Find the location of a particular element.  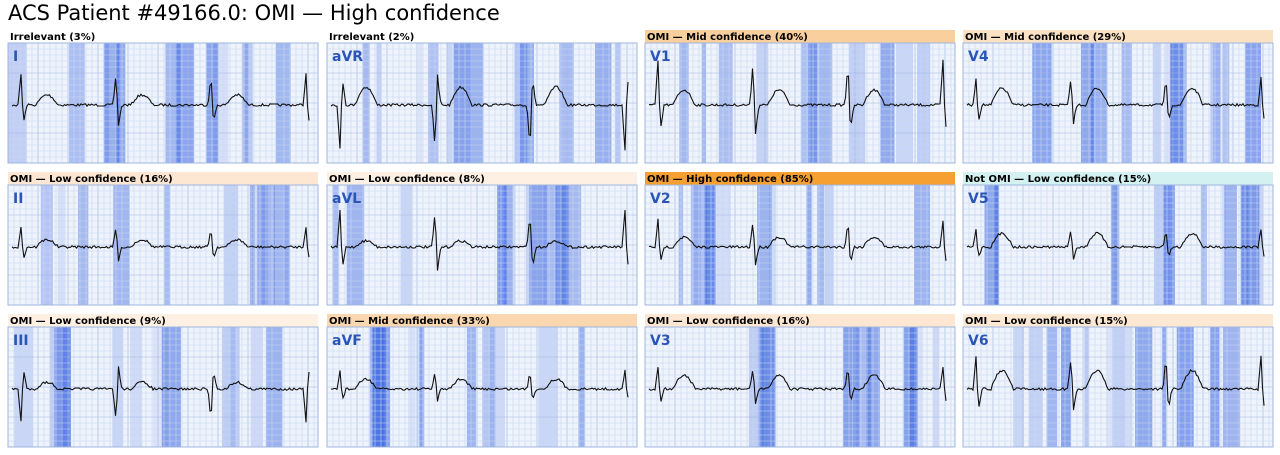

lead-name: aVR is located at coordinates (347, 57).